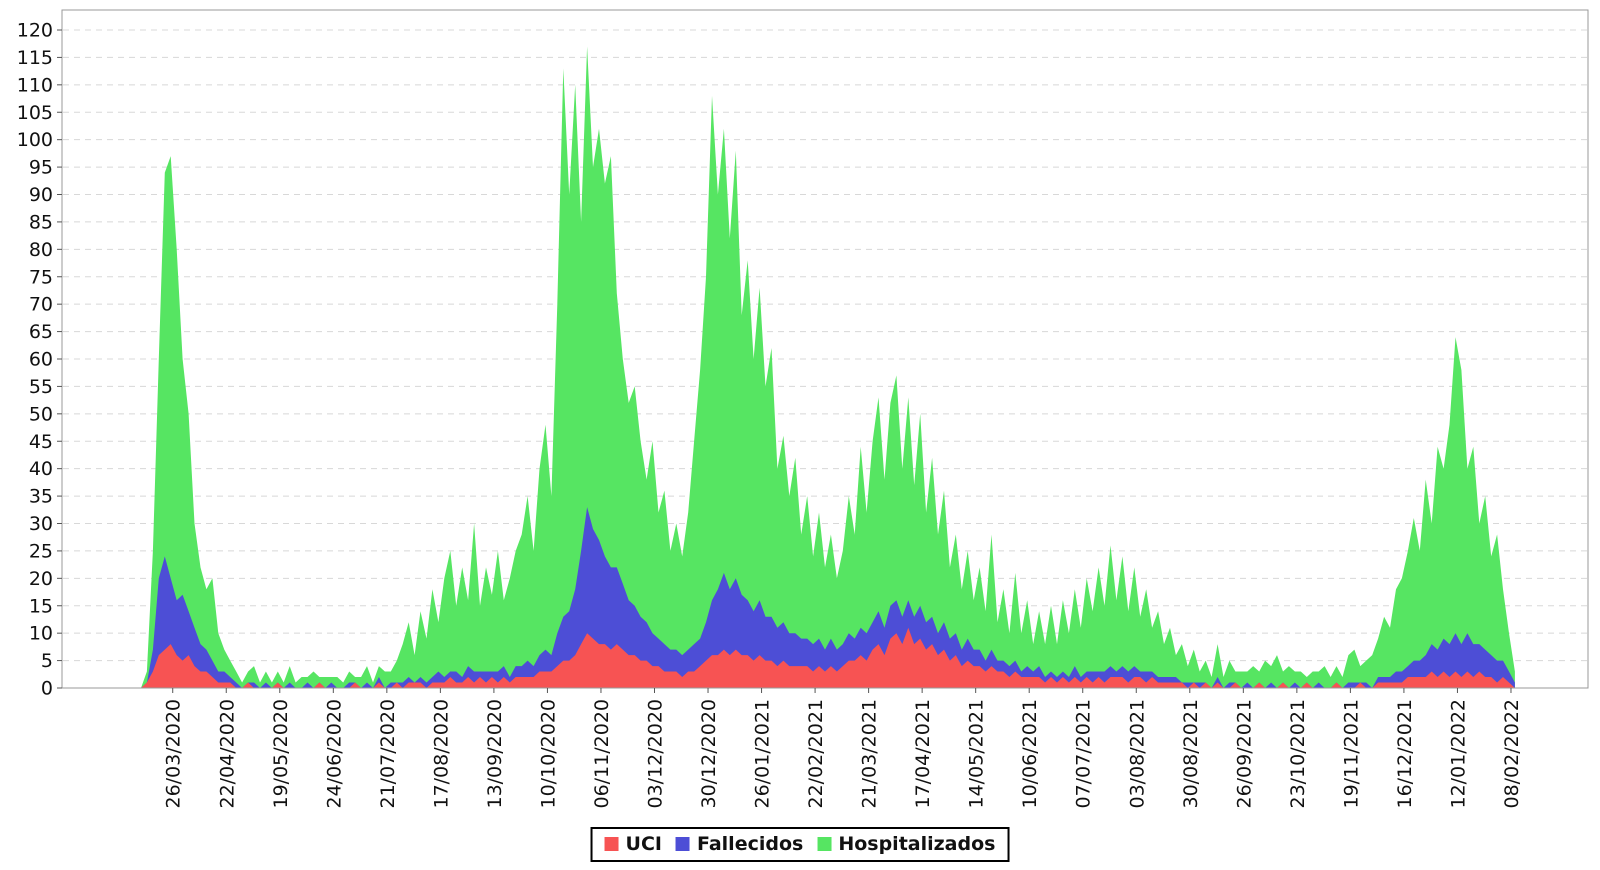 This screenshot has height=870, width=1600. Describe the element at coordinates (281, 754) in the screenshot. I see `x-tick-label: 19/05/2020` at that location.